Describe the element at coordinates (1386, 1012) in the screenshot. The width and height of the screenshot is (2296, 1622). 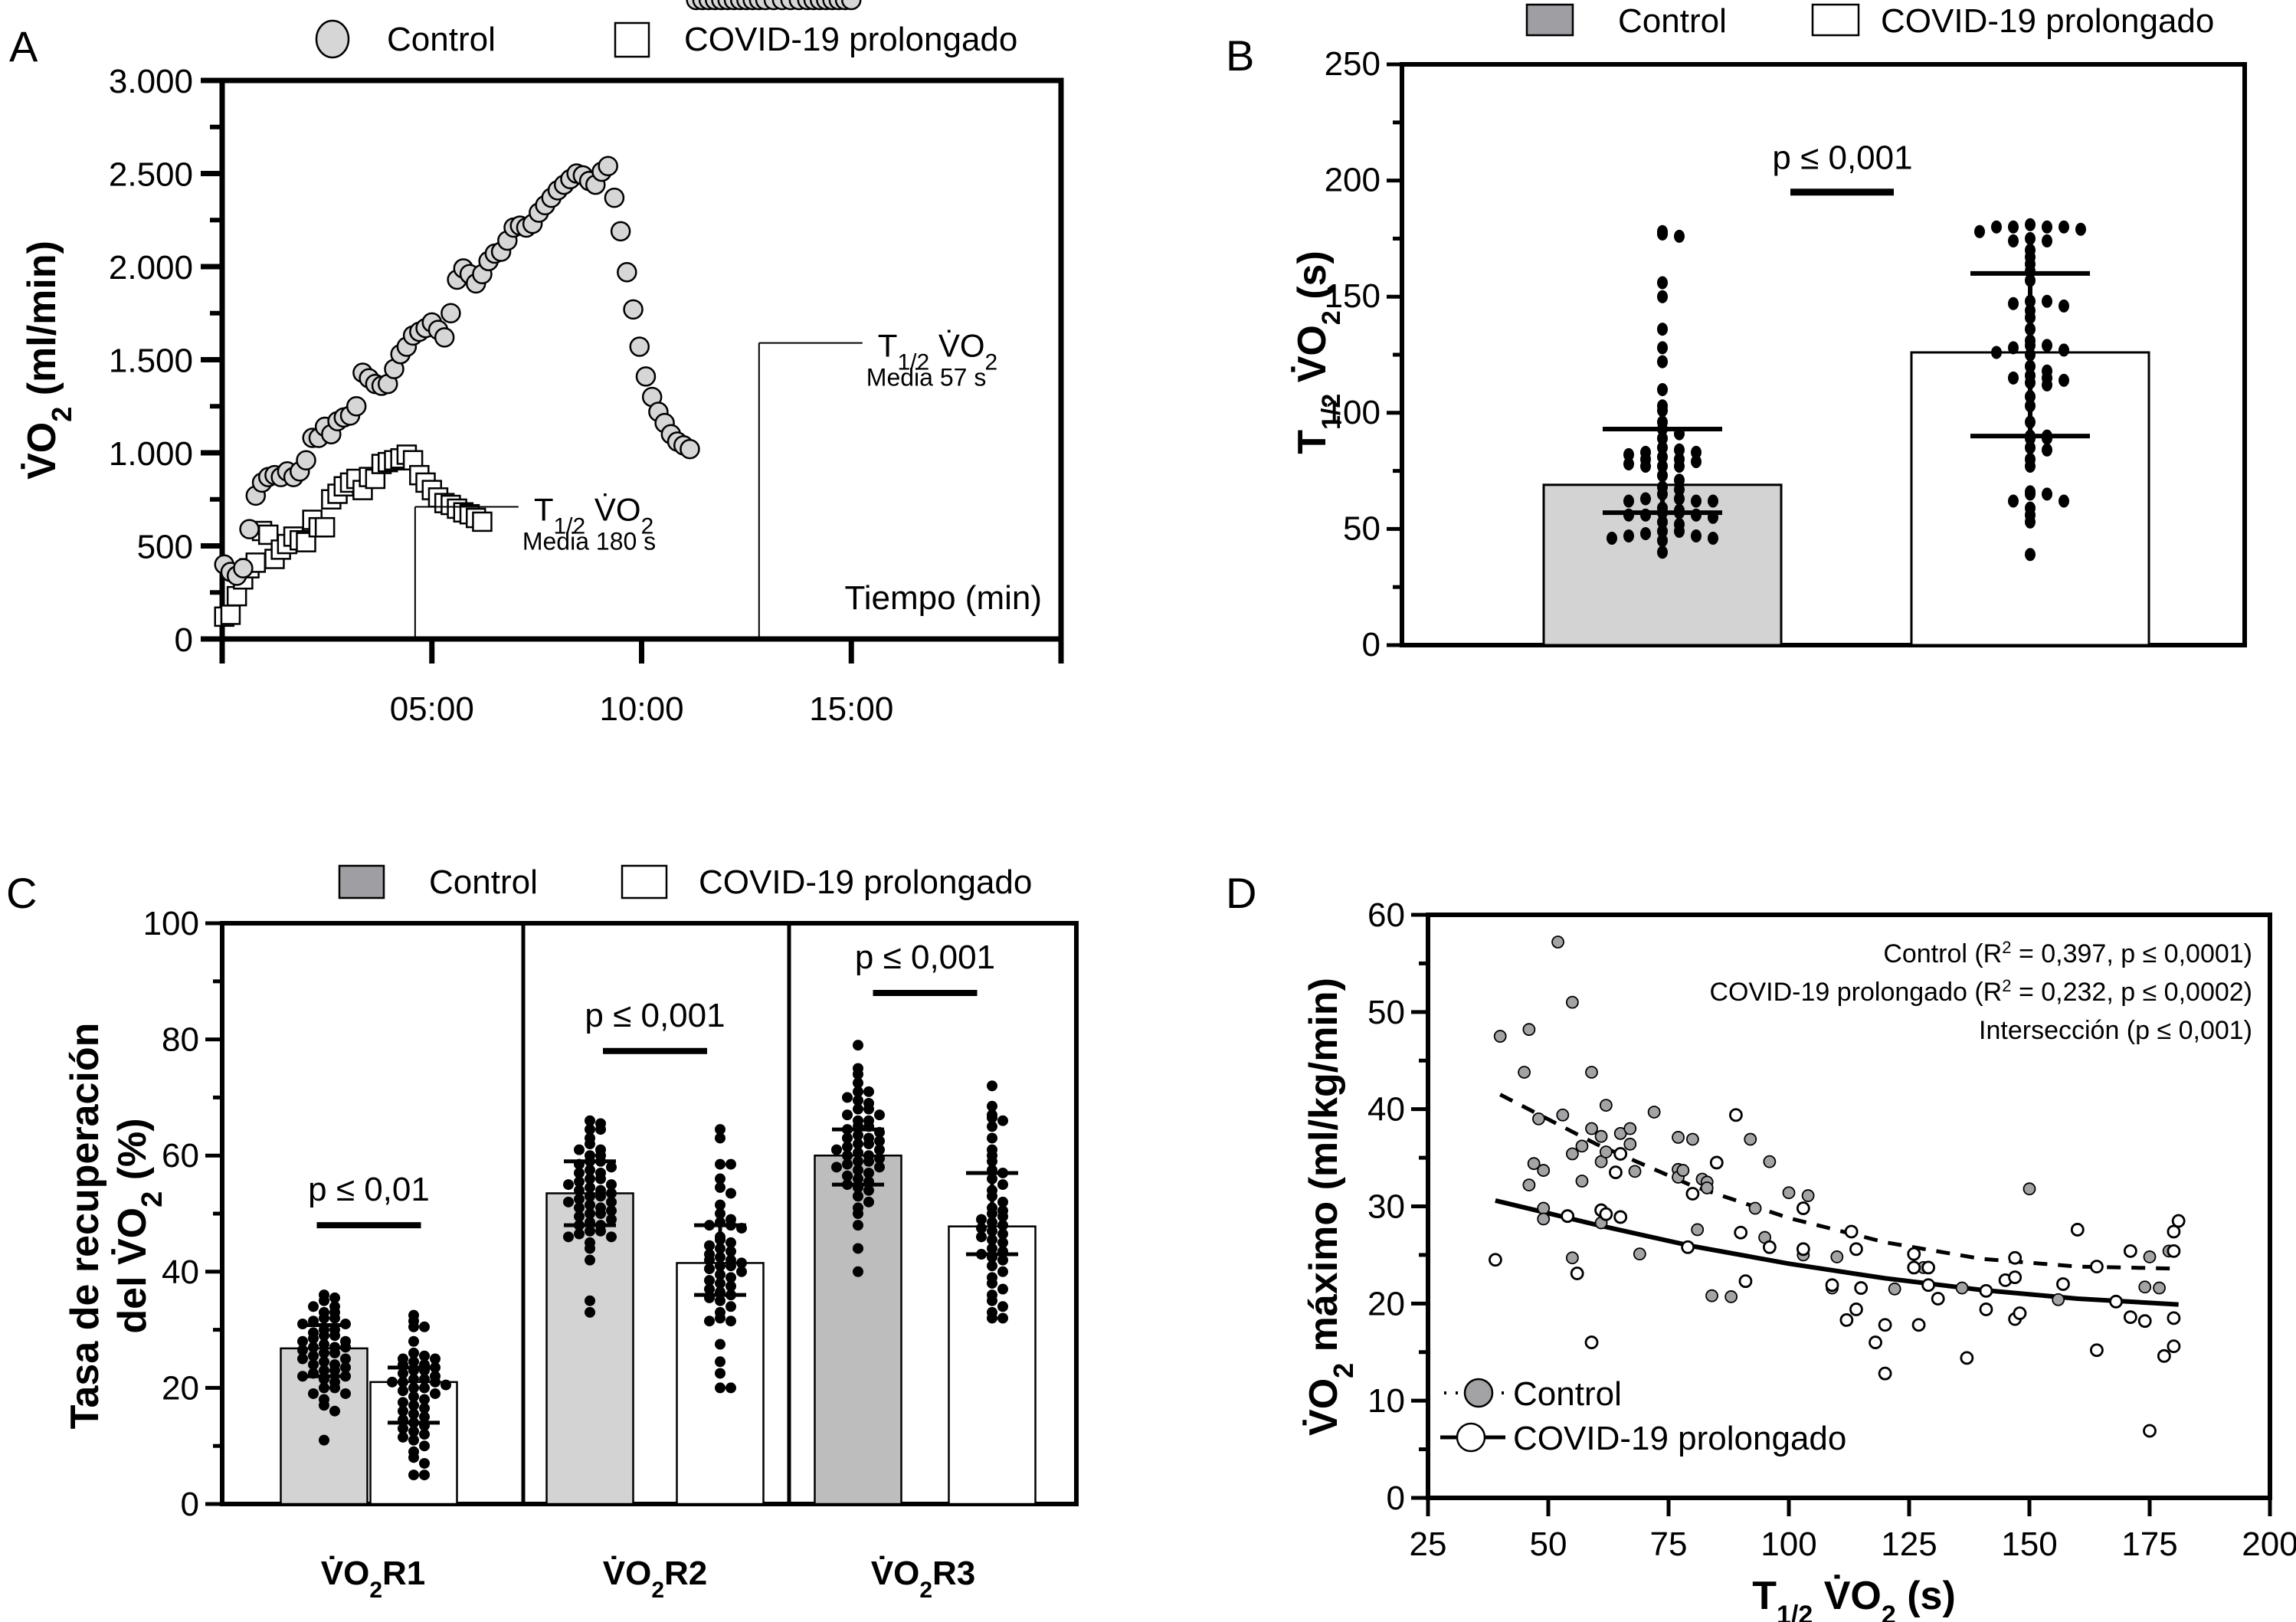
I see `y-tick-label-d: 50` at that location.